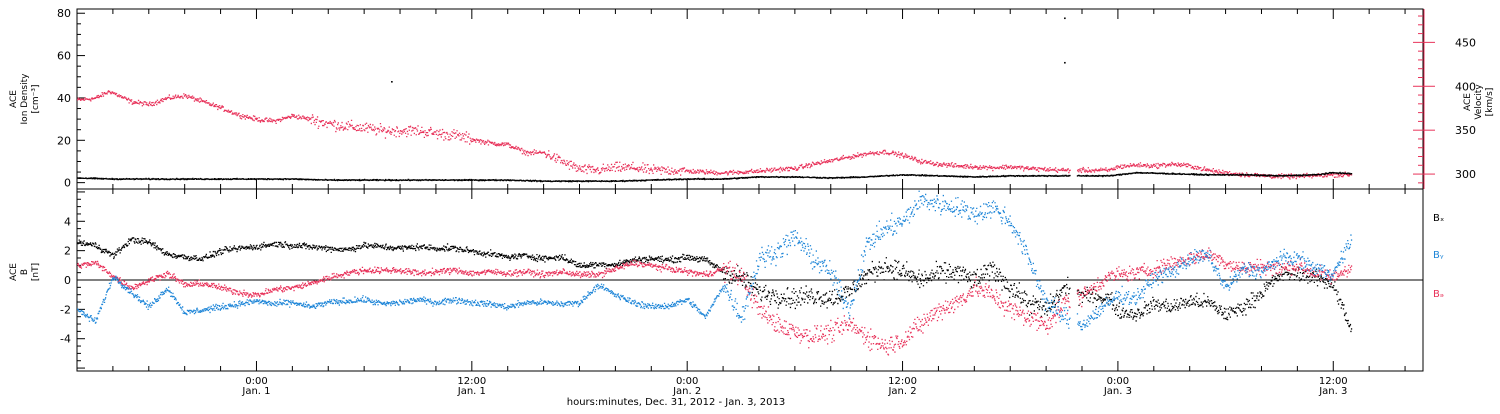  I want to click on b-field-axis-label: ACE B [nT], so click(25, 272).